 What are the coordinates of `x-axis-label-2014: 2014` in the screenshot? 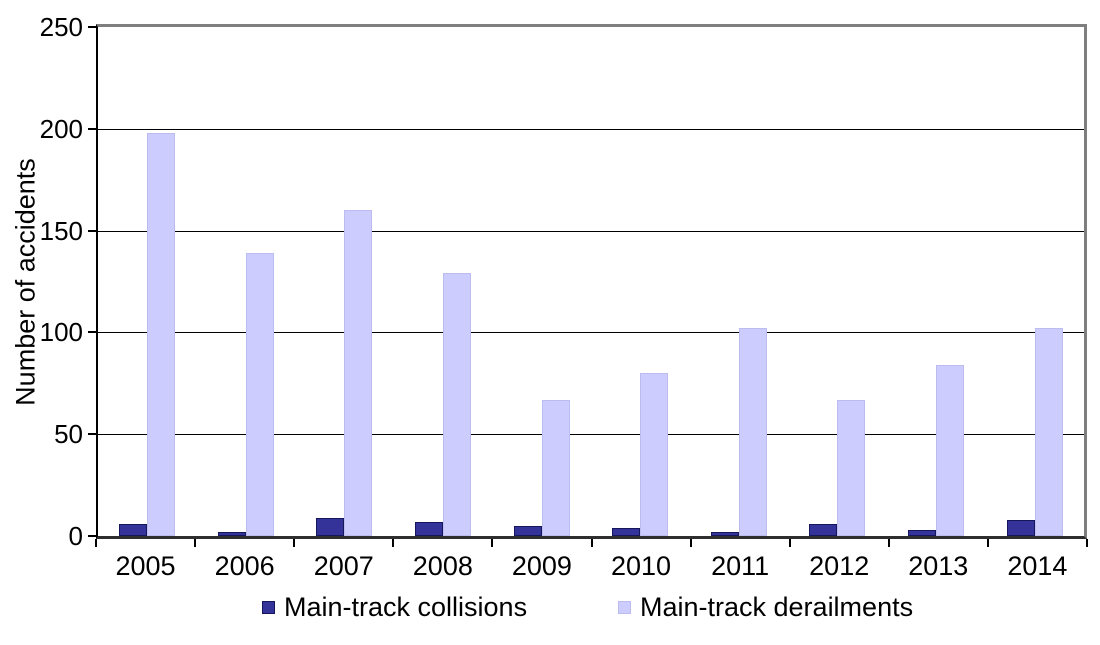 It's located at (1037, 566).